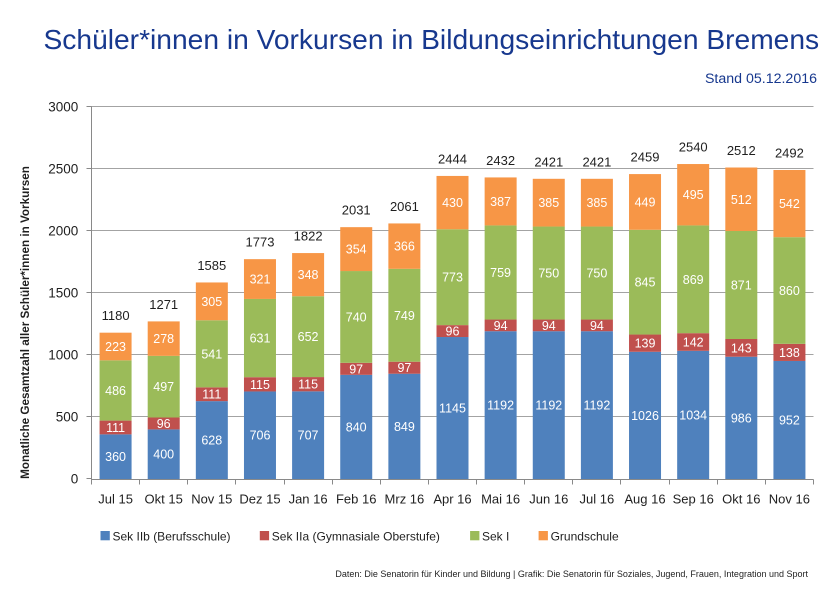 The height and width of the screenshot is (606, 840). Describe the element at coordinates (548, 499) in the screenshot. I see `svg-text: Jun 16` at that location.